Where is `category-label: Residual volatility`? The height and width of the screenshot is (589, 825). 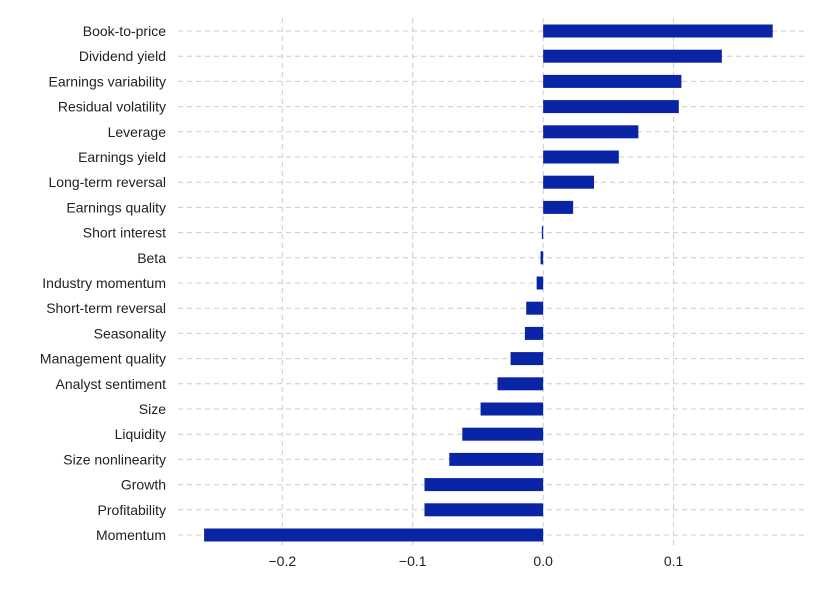
category-label: Residual volatility is located at coordinates (112, 107).